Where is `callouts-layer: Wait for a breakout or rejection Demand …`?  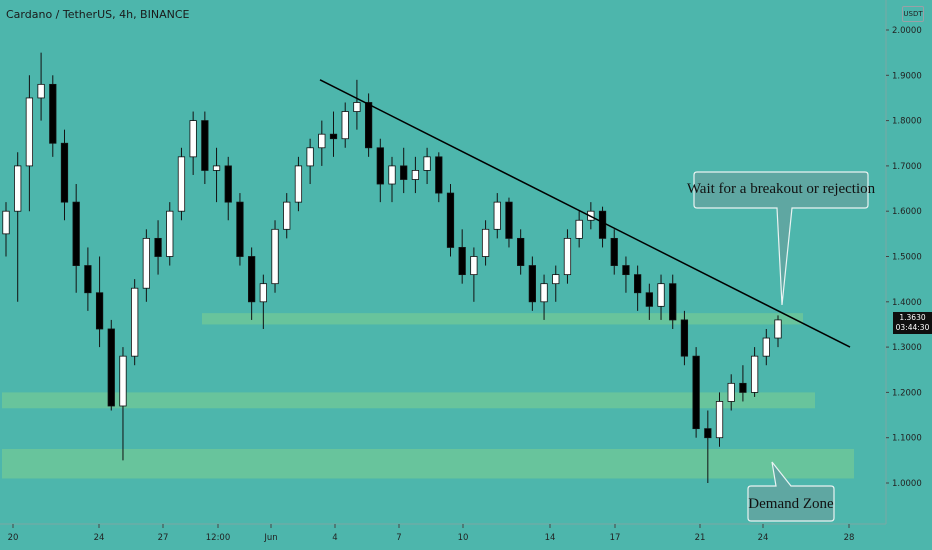
callouts-layer: Wait for a breakout or rejection Demand … is located at coordinates (781, 346).